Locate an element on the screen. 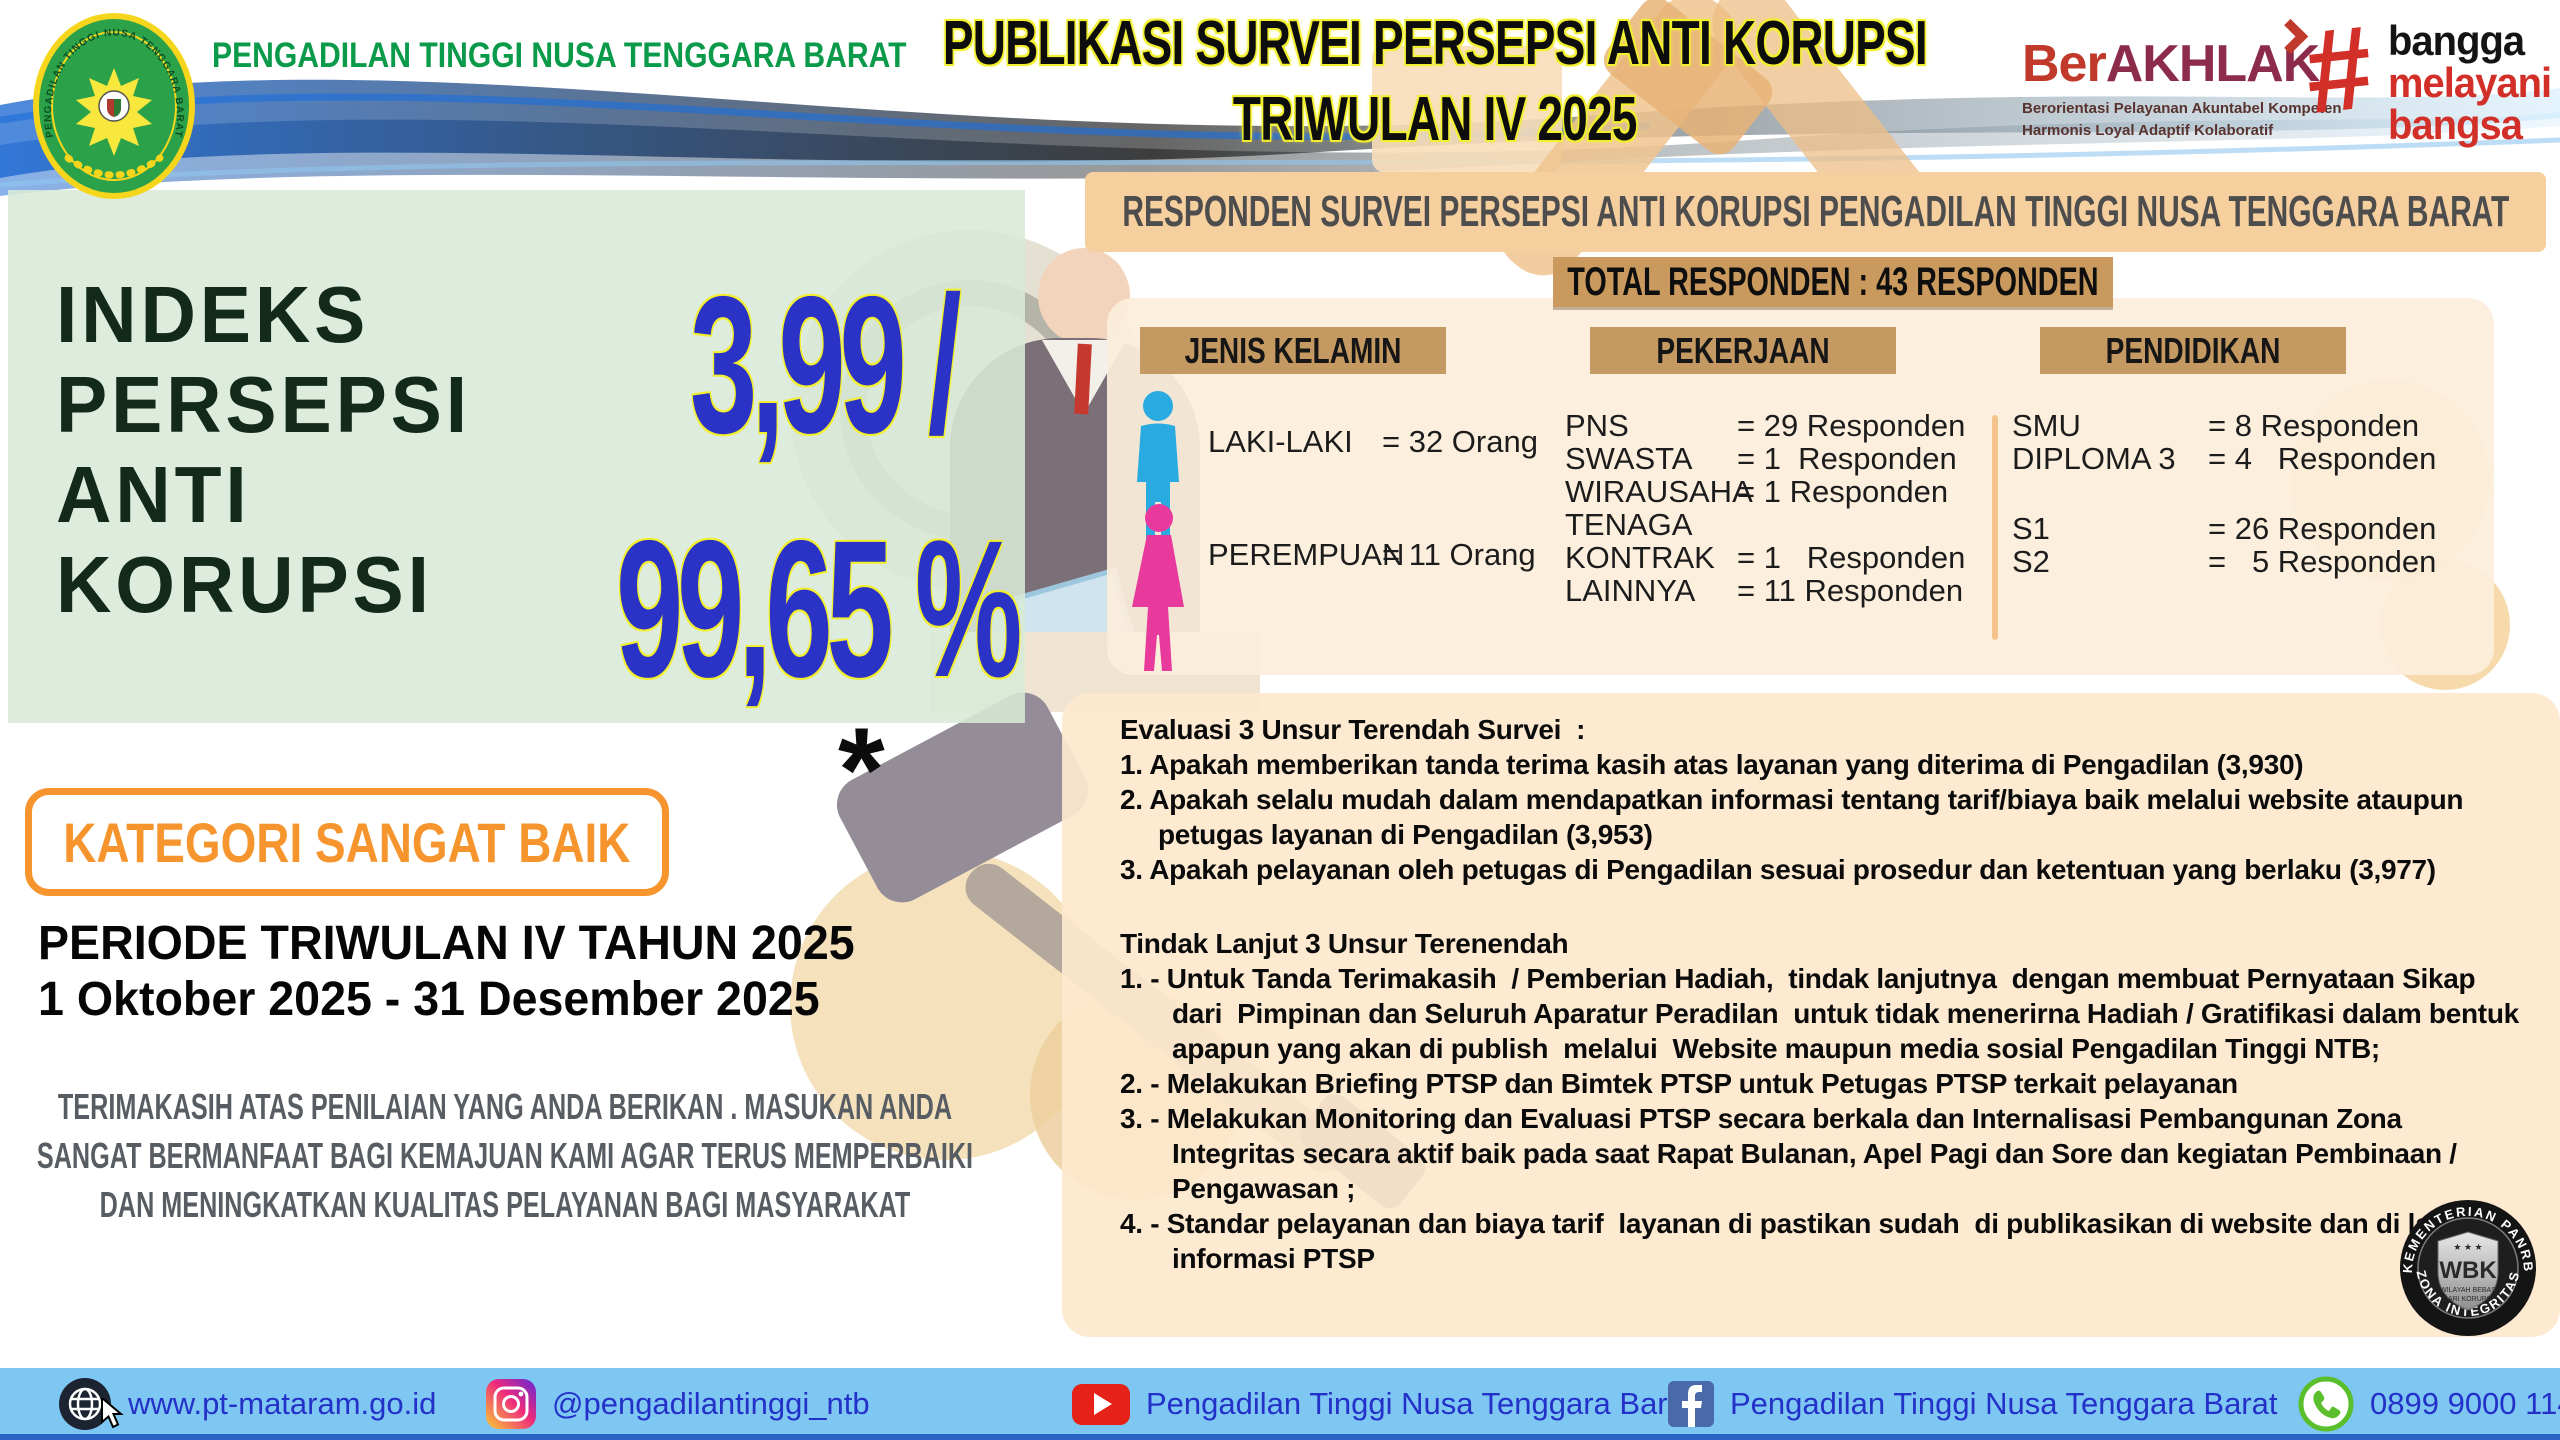 The height and width of the screenshot is (1440, 2560). gender-row-label: LAKI-LAKI is located at coordinates (1280, 441).